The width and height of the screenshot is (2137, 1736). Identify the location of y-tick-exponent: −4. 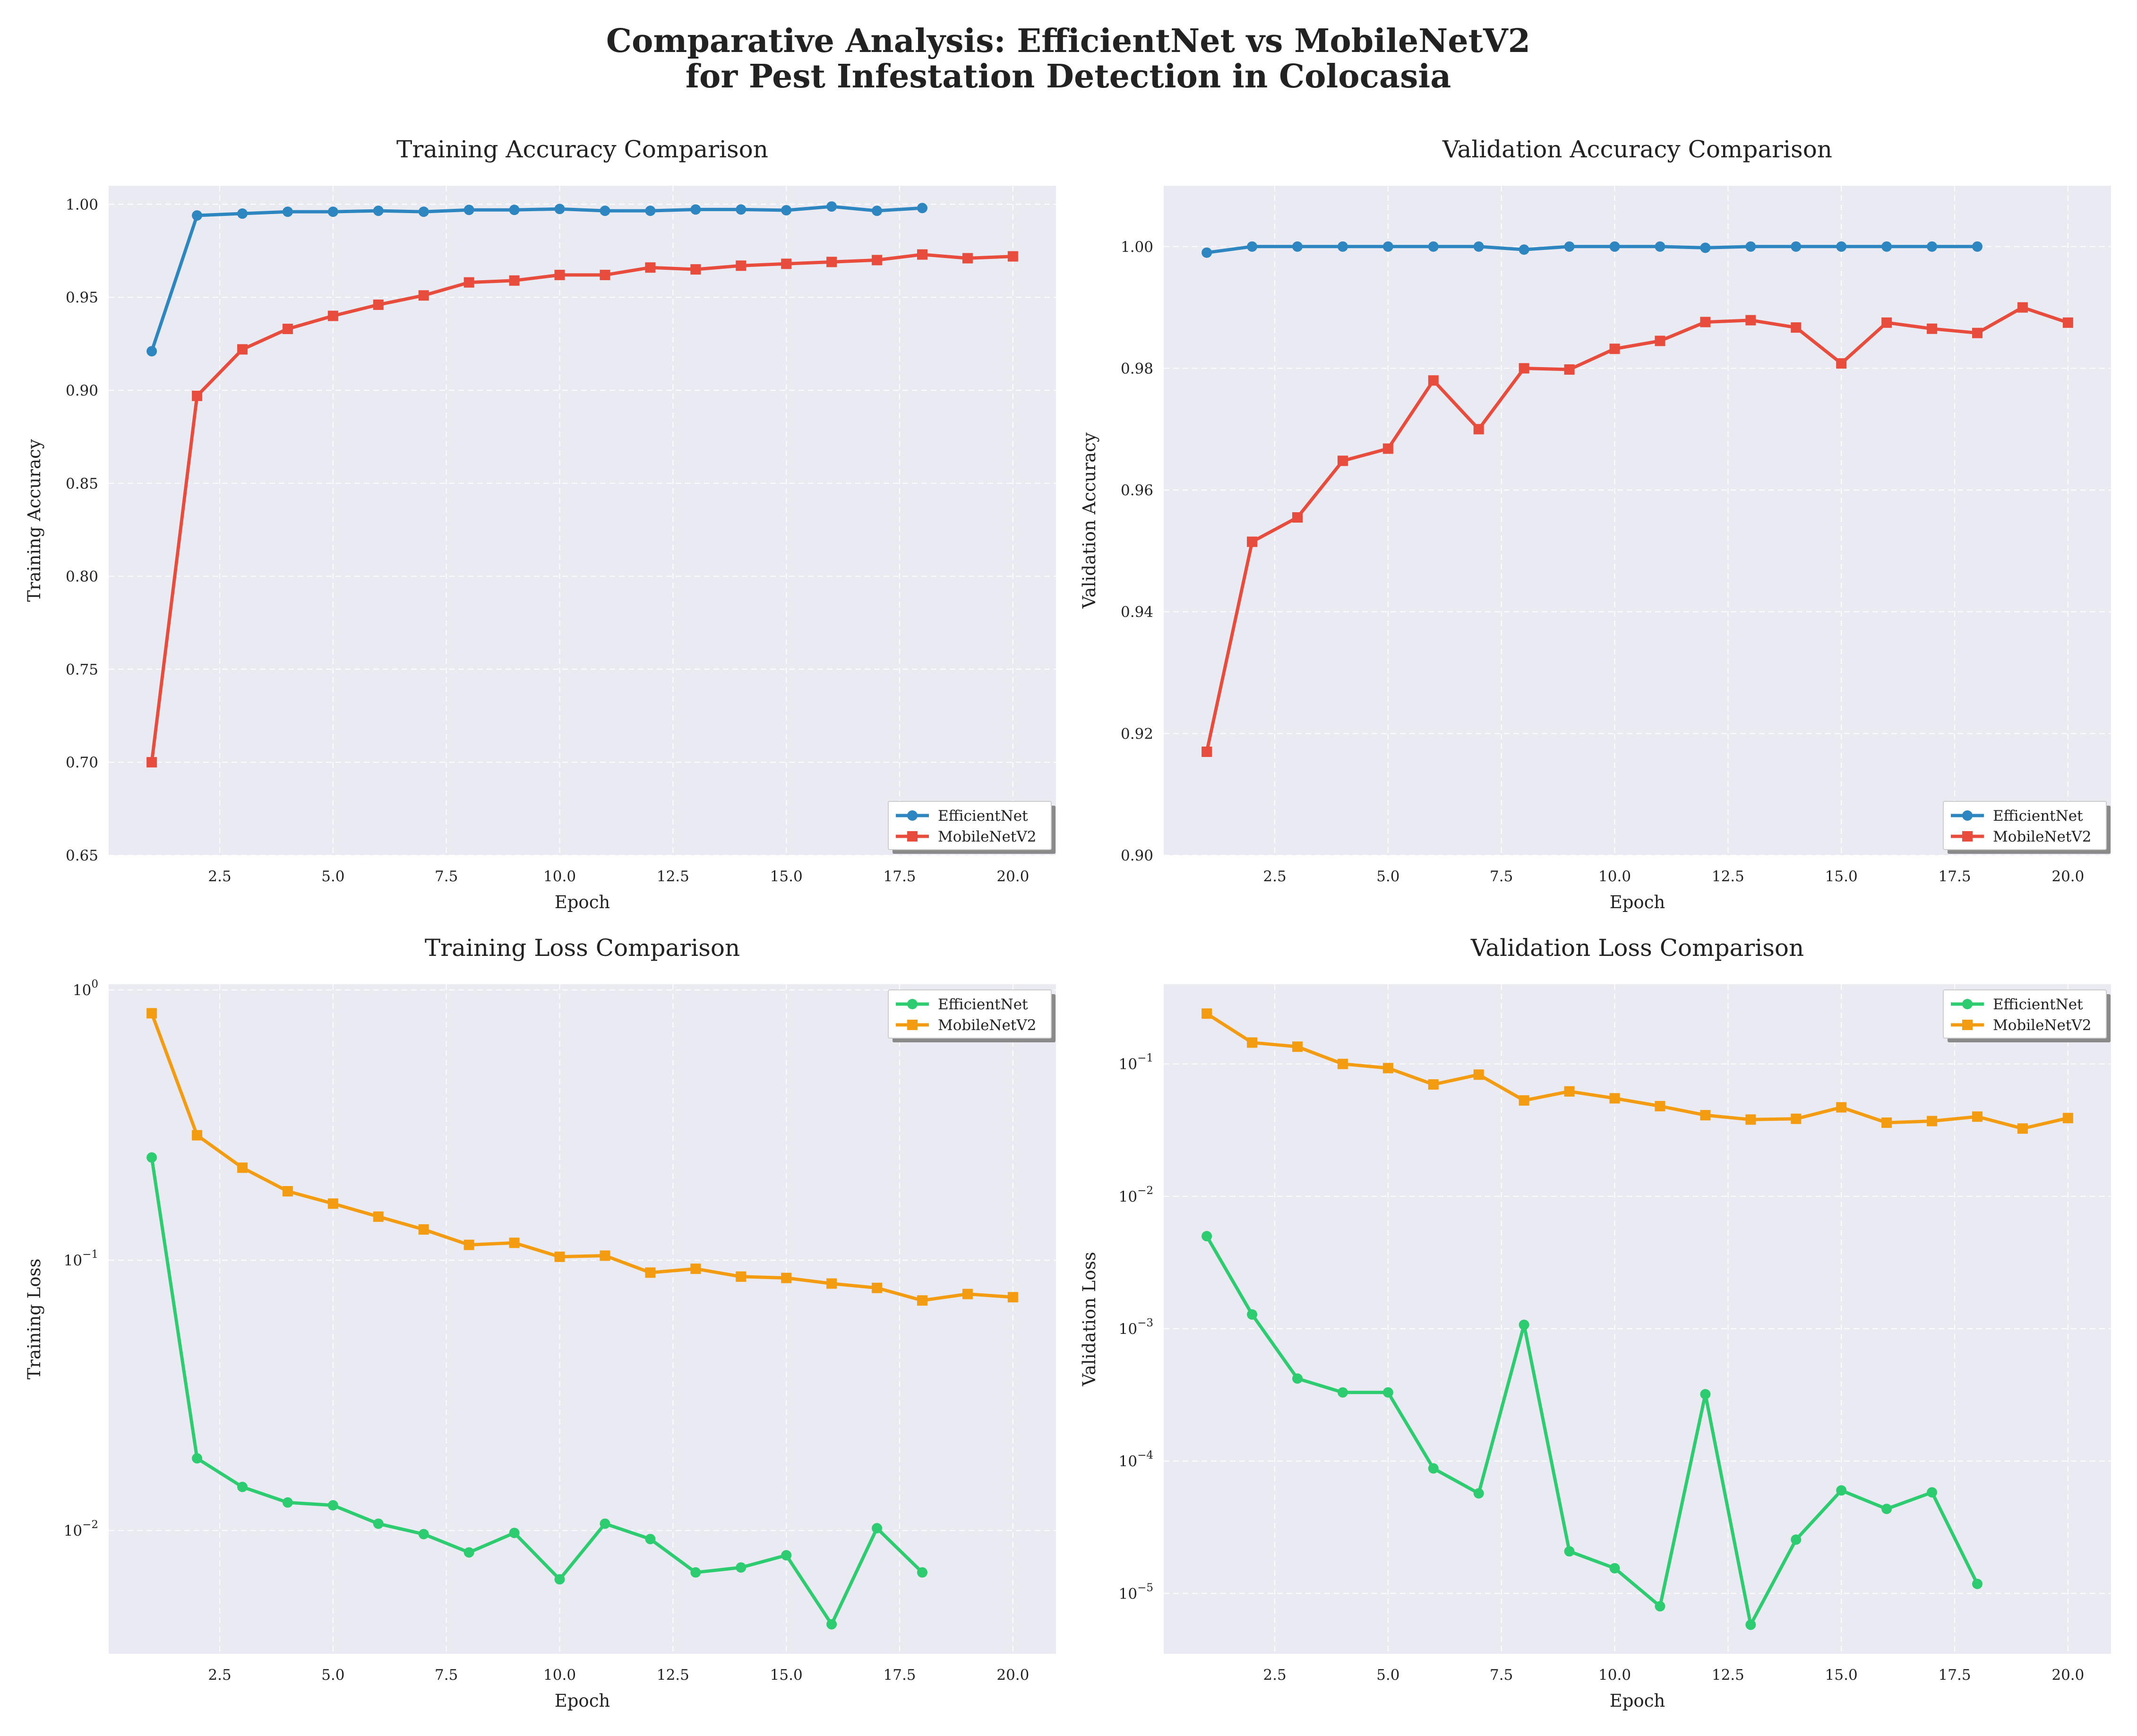
(1145, 1455).